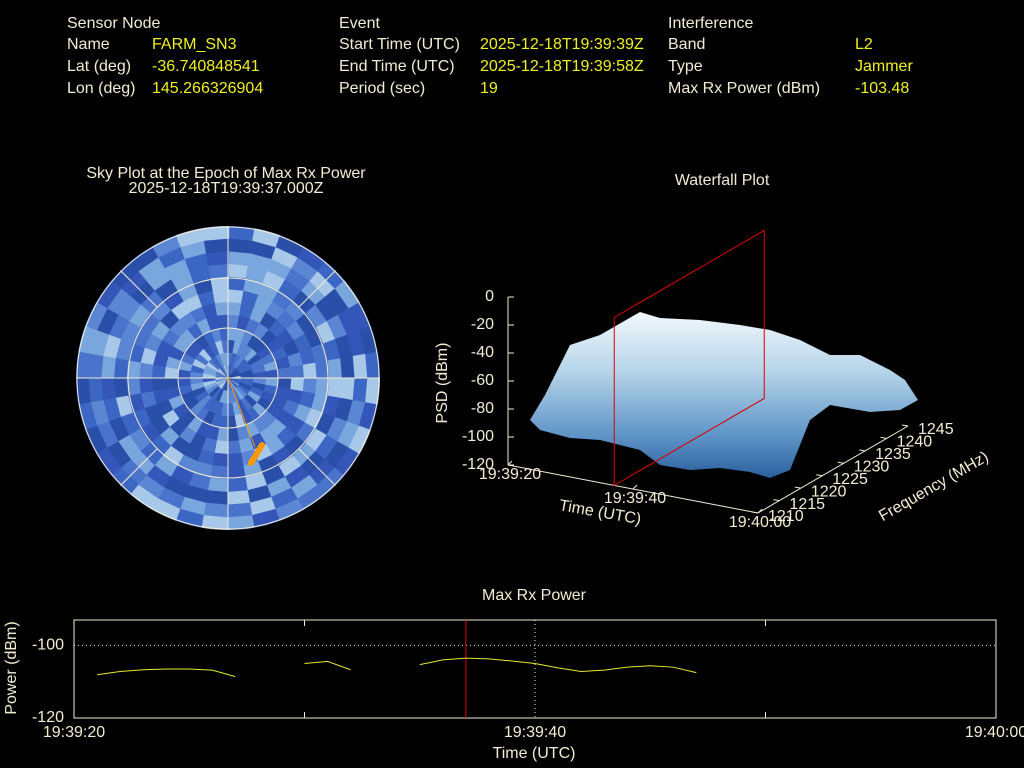 The height and width of the screenshot is (768, 1024). Describe the element at coordinates (994, 732) in the screenshot. I see `x-tick-label: 19:40:00` at that location.